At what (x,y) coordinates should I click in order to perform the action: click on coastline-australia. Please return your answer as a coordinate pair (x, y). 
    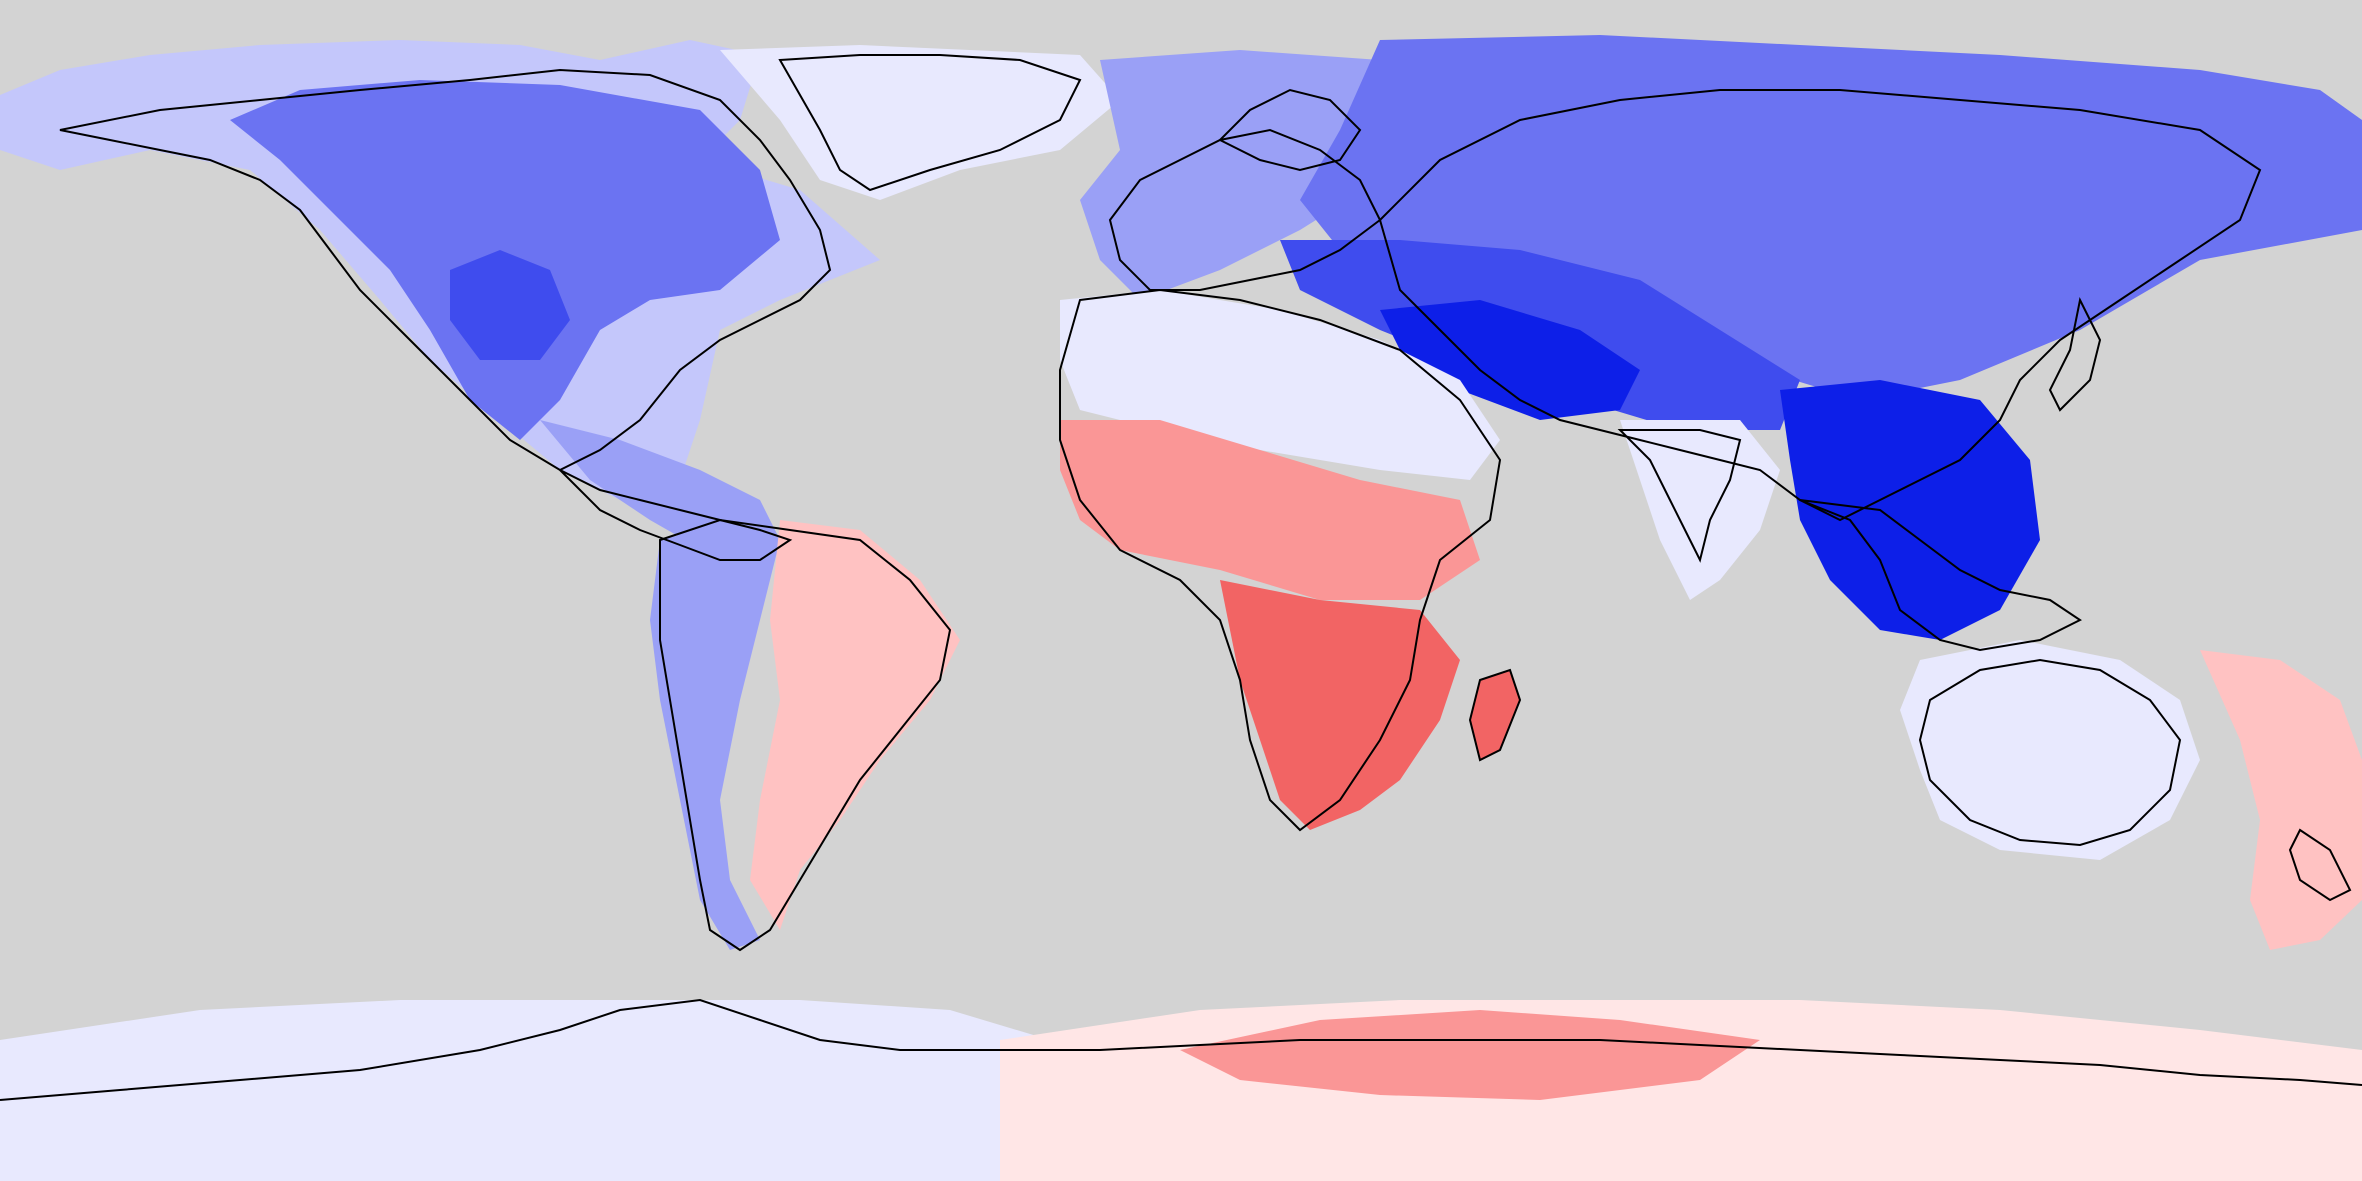
    Looking at the image, I should click on (2050, 752).